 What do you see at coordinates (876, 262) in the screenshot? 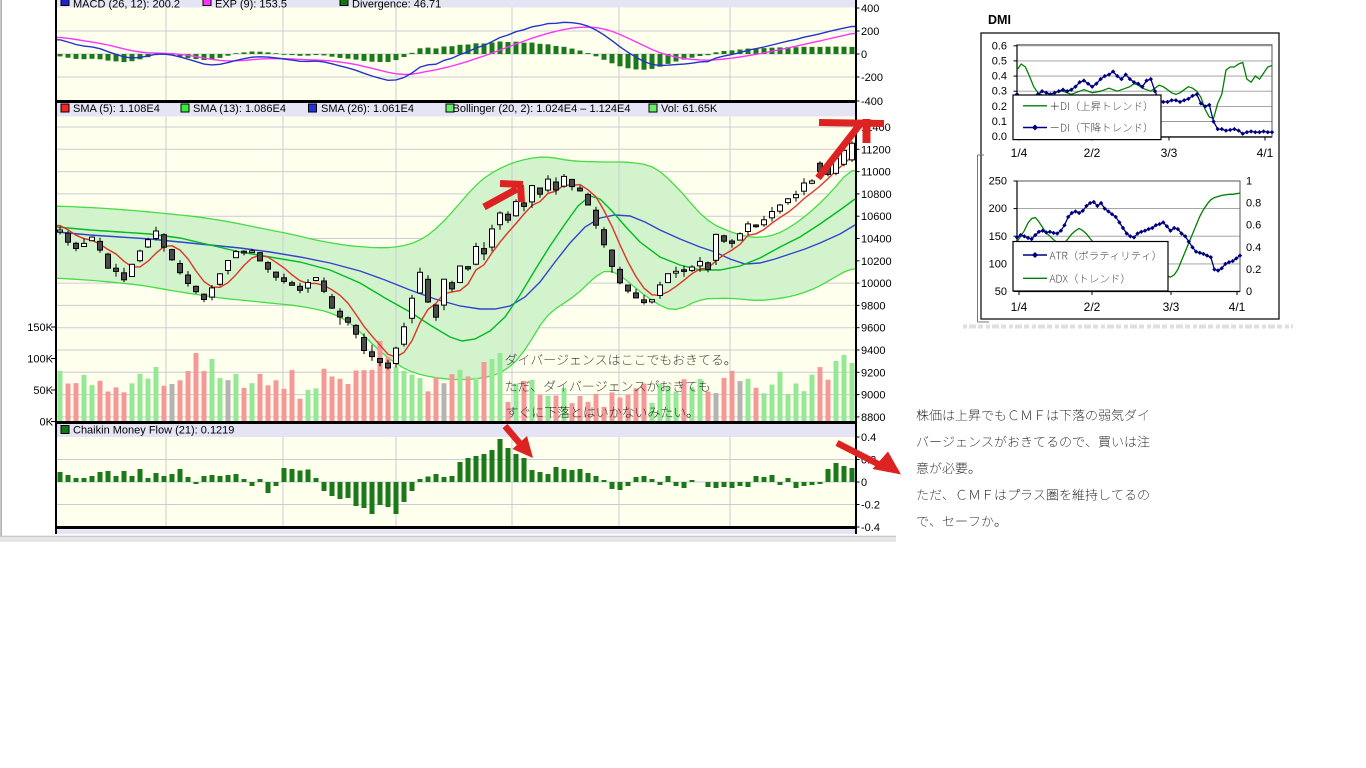
I see `svg-text: 10200` at bounding box center [876, 262].